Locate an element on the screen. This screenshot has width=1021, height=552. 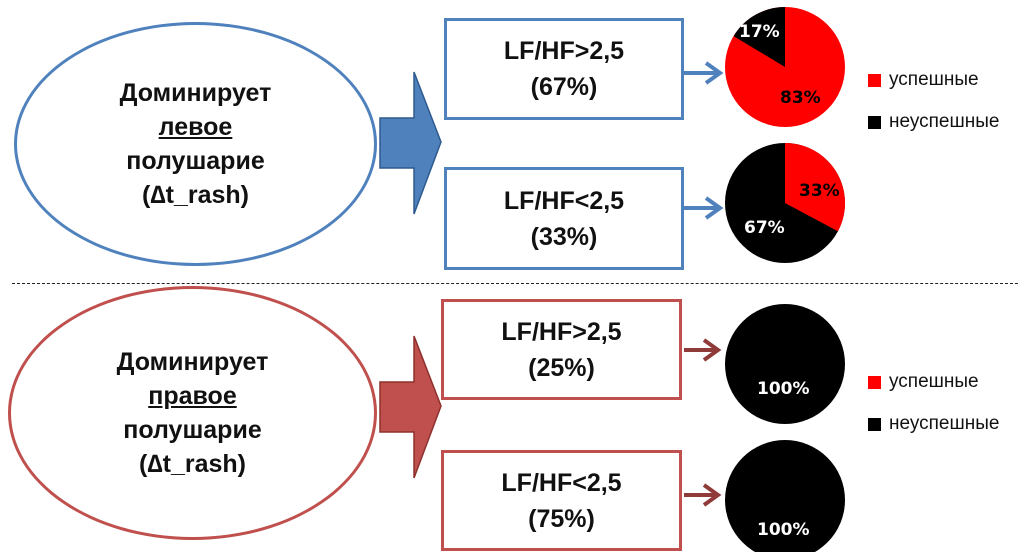
pie-bottom-1: 100% is located at coordinates (785, 364).